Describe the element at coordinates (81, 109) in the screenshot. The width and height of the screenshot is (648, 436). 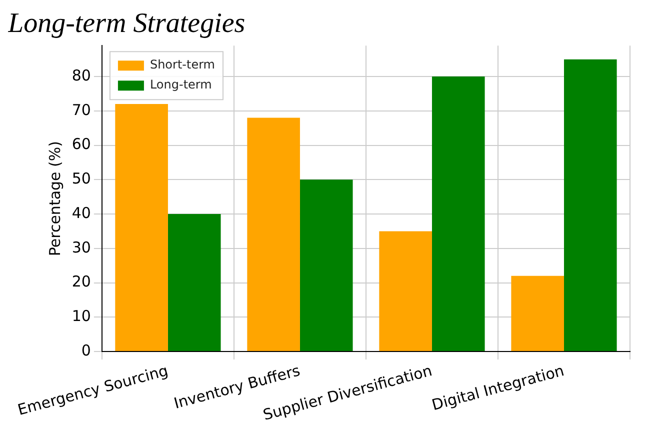
I see `y-tick-label: 70` at that location.